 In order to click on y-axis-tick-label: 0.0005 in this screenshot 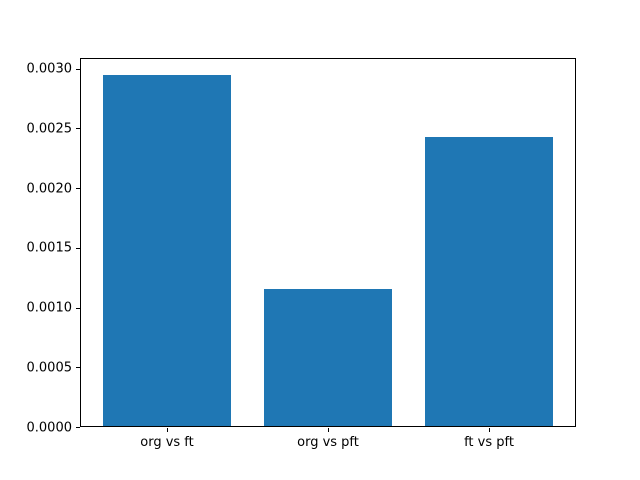, I will do `click(49, 368)`.